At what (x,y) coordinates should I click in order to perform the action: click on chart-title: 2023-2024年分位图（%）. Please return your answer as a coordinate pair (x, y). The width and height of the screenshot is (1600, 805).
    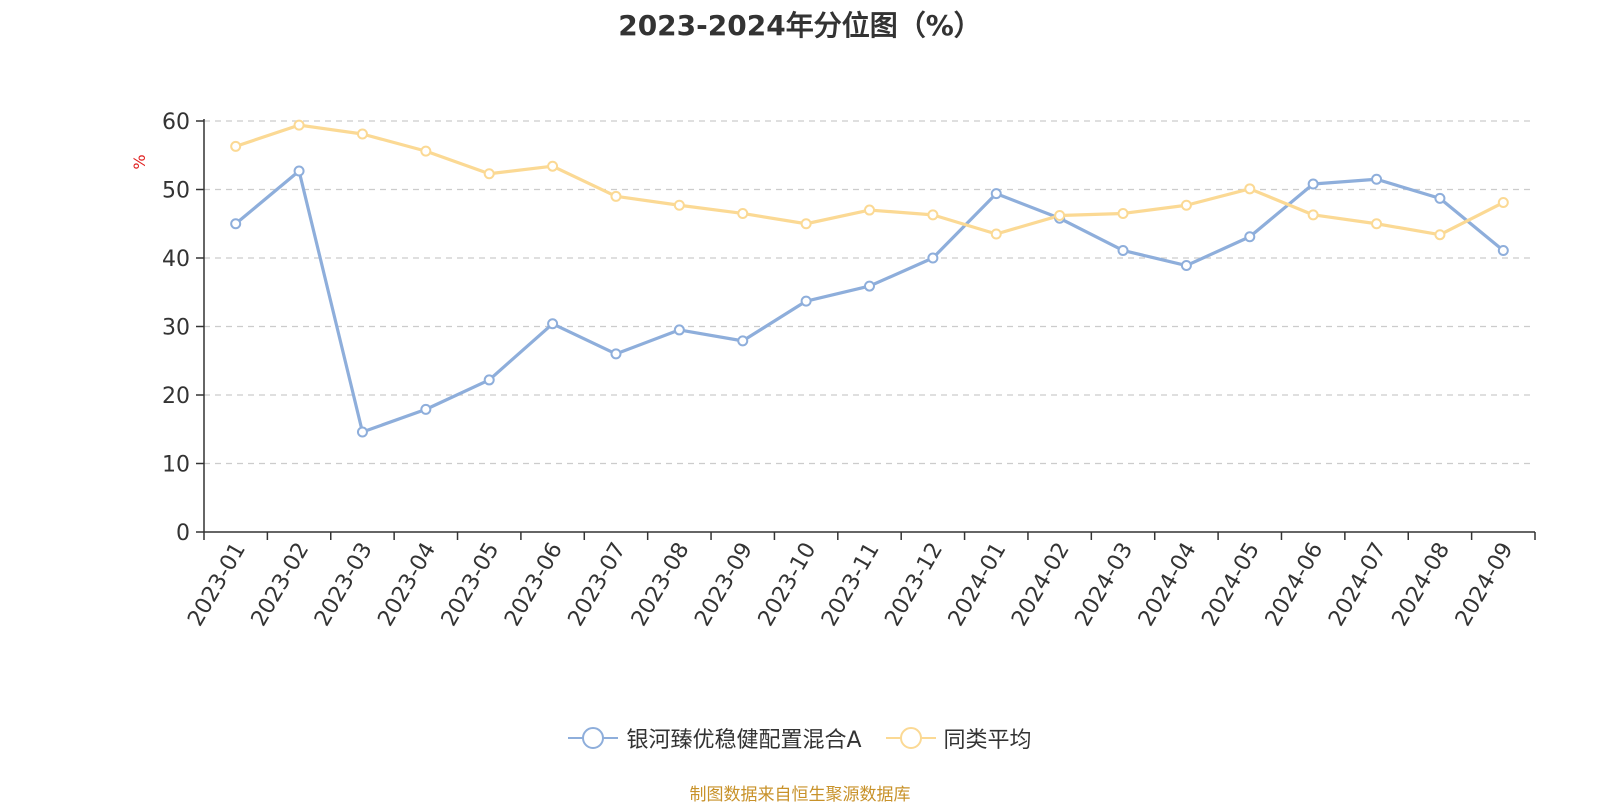
    Looking at the image, I should click on (800, 25).